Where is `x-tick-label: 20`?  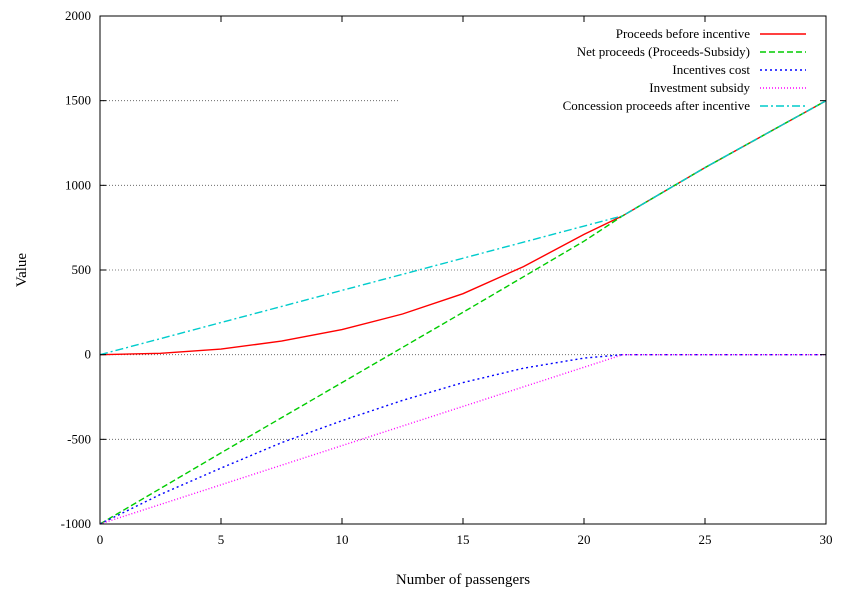 x-tick-label: 20 is located at coordinates (584, 539).